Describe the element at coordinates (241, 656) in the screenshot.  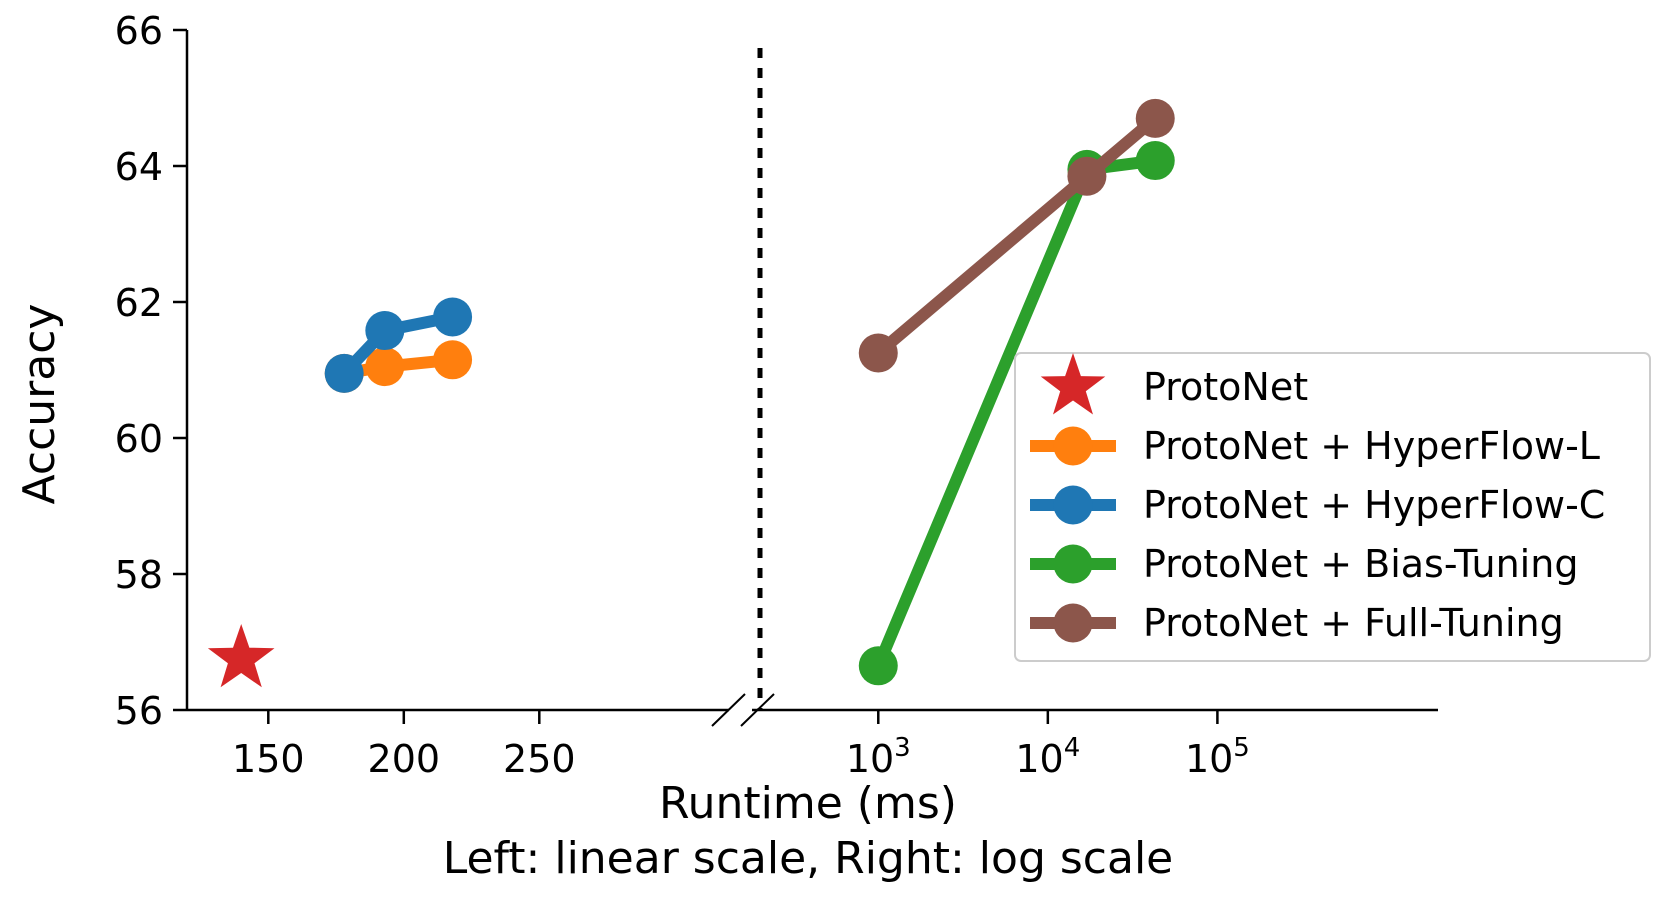
I see `data-point-star` at that location.